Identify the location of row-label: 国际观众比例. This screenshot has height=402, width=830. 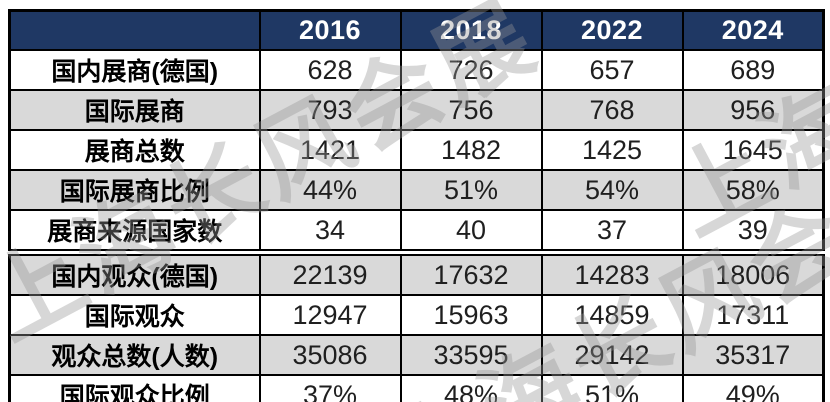
(134, 388).